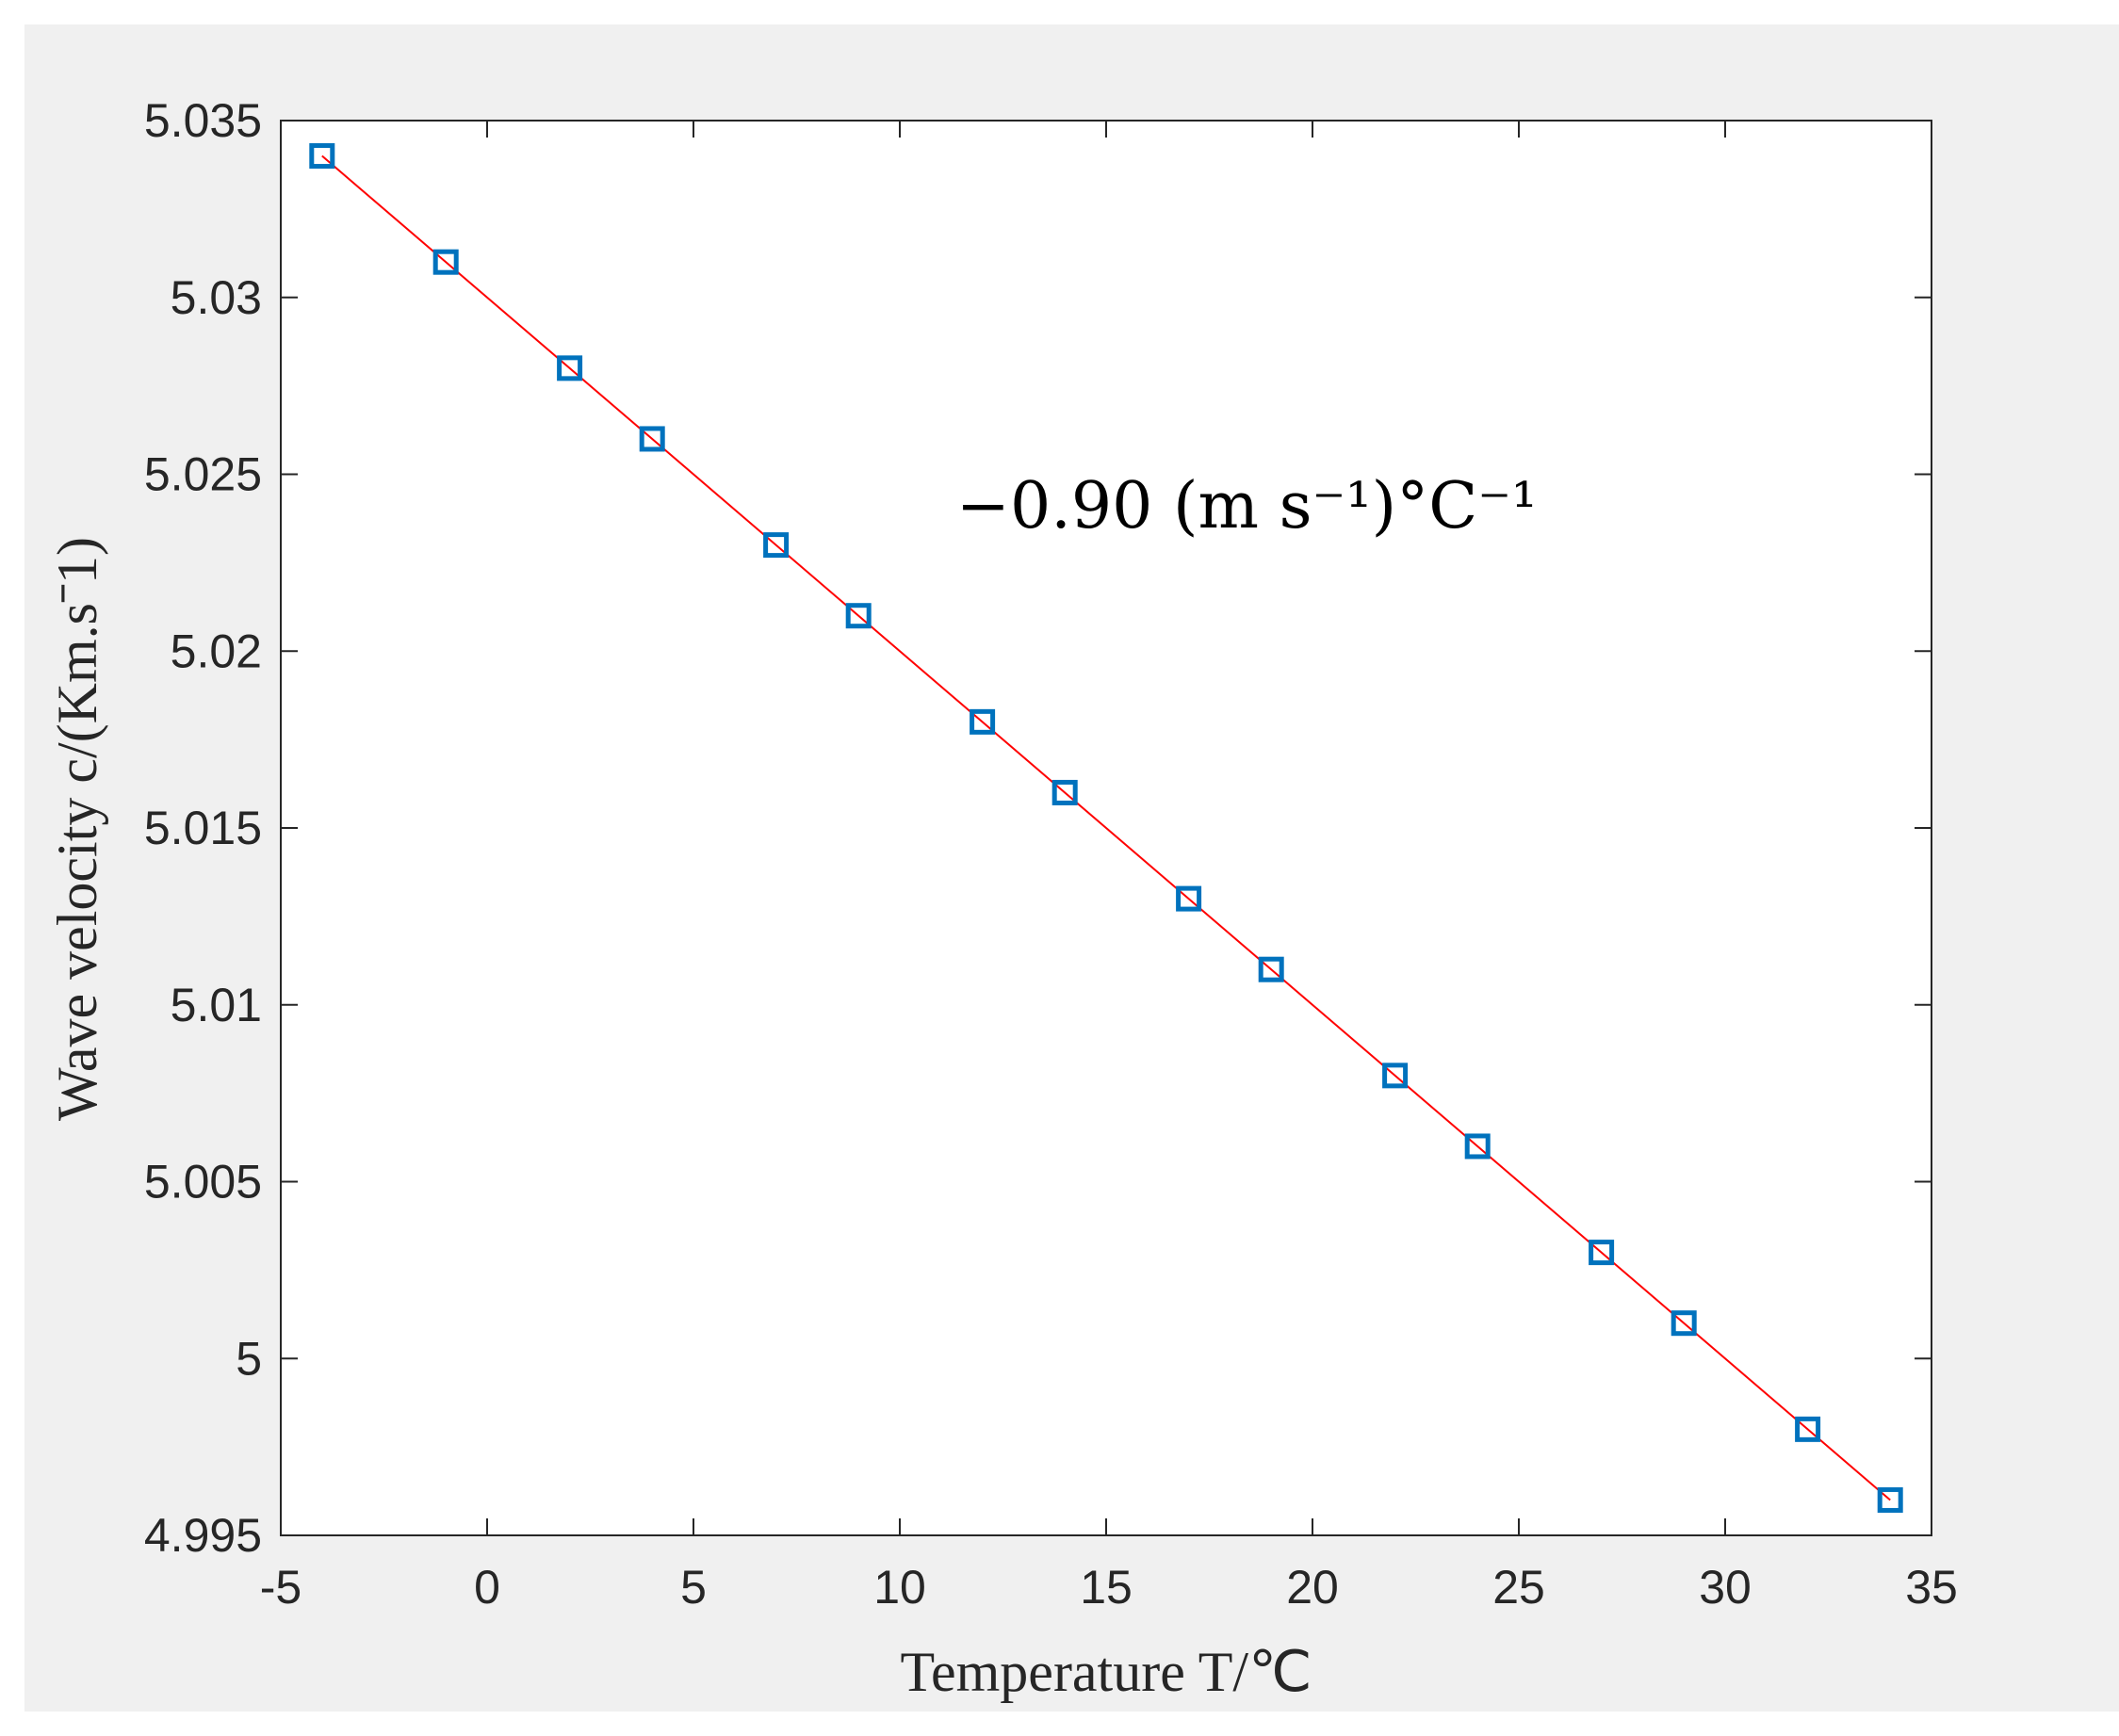  What do you see at coordinates (1726, 1587) in the screenshot?
I see `x-tick-label: 30` at bounding box center [1726, 1587].